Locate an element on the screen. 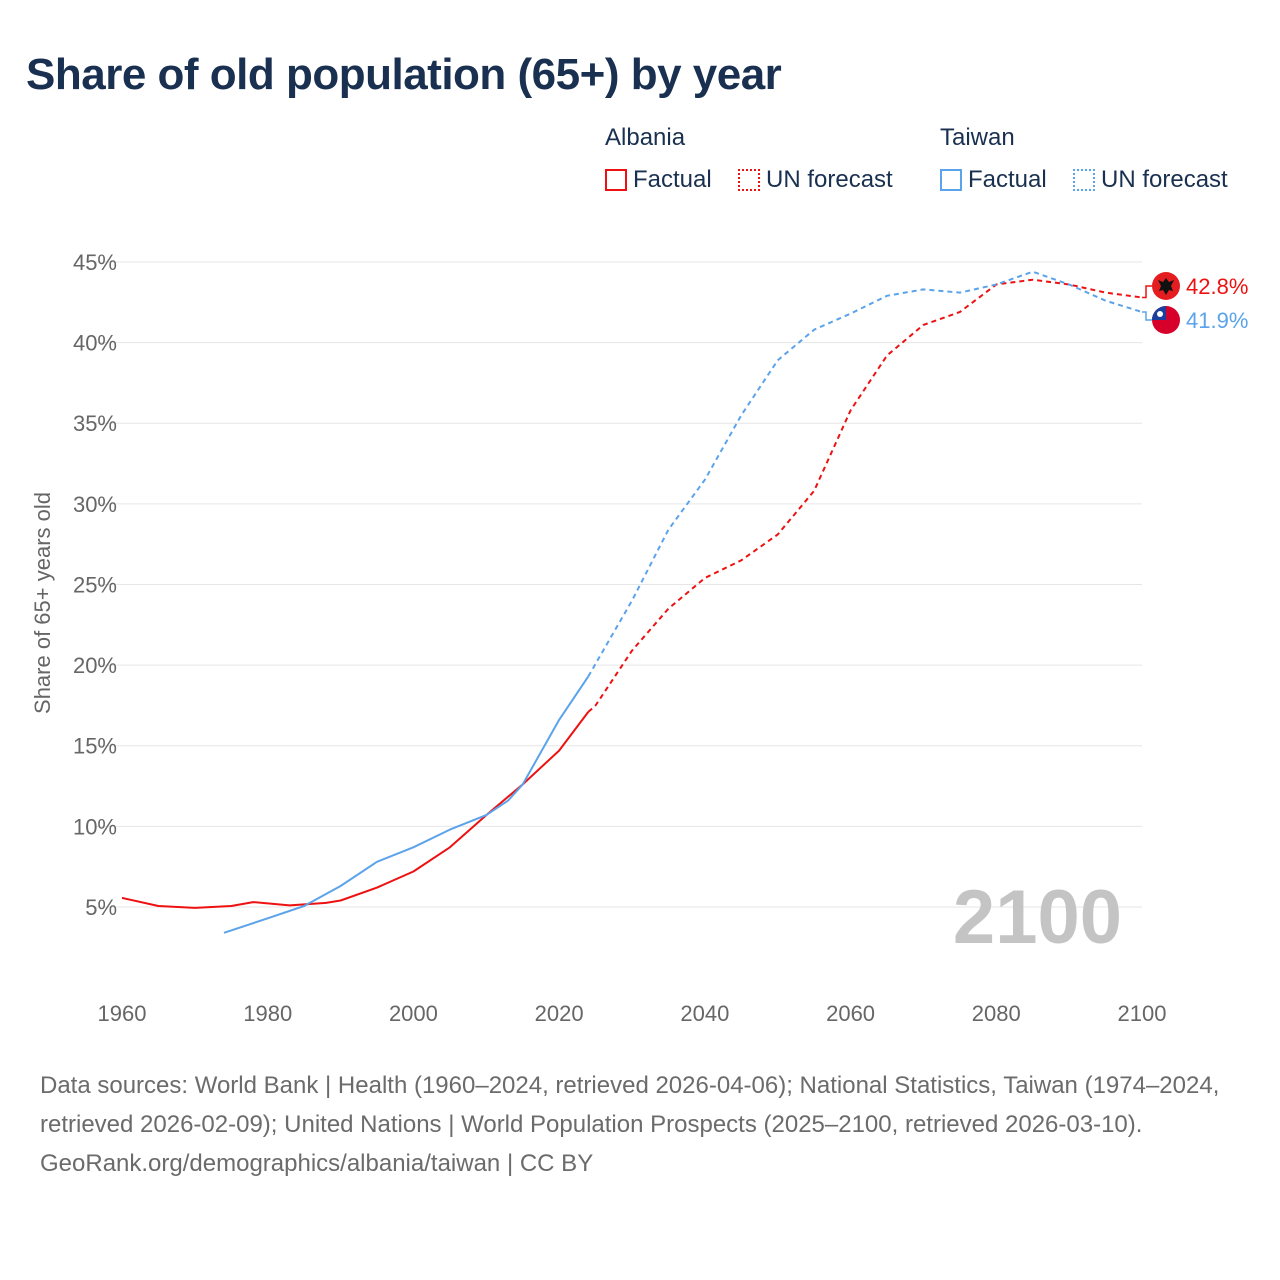  y-tick-label: 15% is located at coordinates (95, 746).